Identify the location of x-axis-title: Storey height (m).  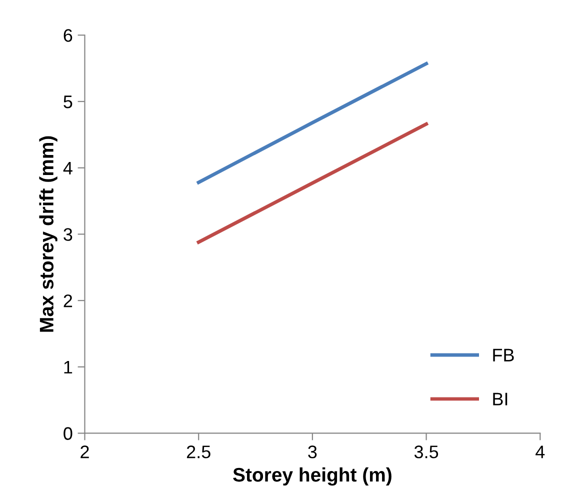
(312, 476).